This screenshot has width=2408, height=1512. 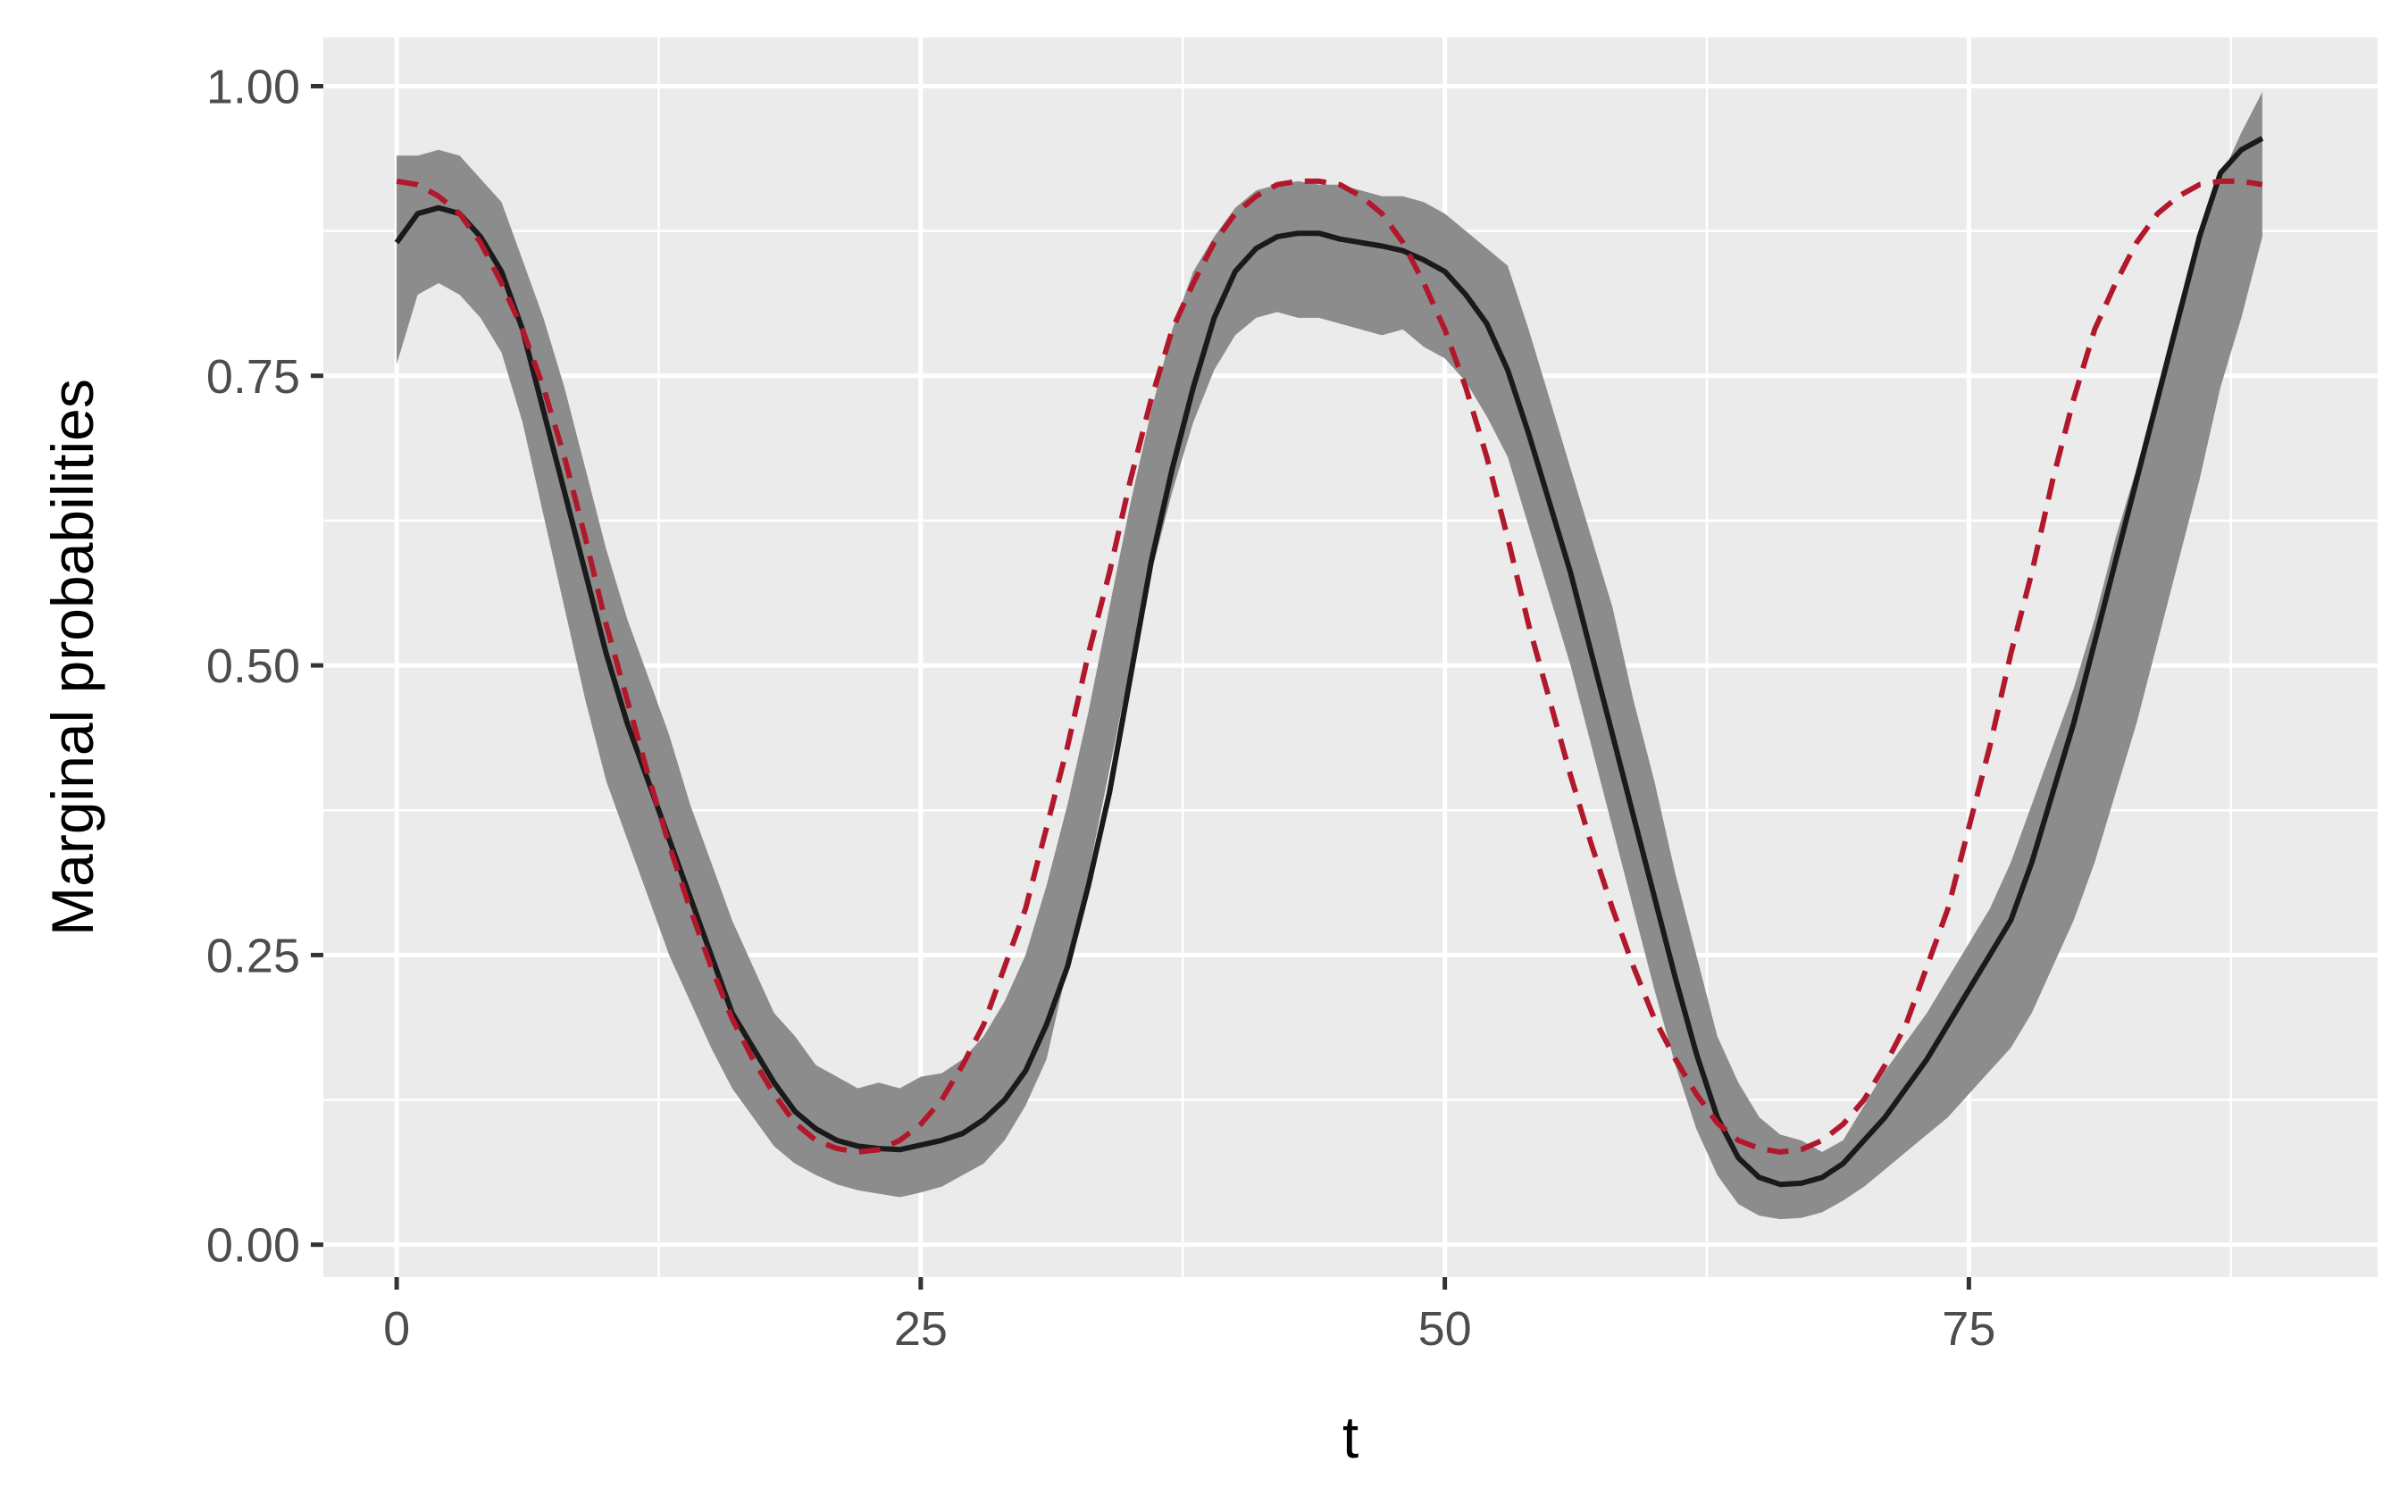 What do you see at coordinates (1350, 1437) in the screenshot?
I see `x-axis-title: t` at bounding box center [1350, 1437].